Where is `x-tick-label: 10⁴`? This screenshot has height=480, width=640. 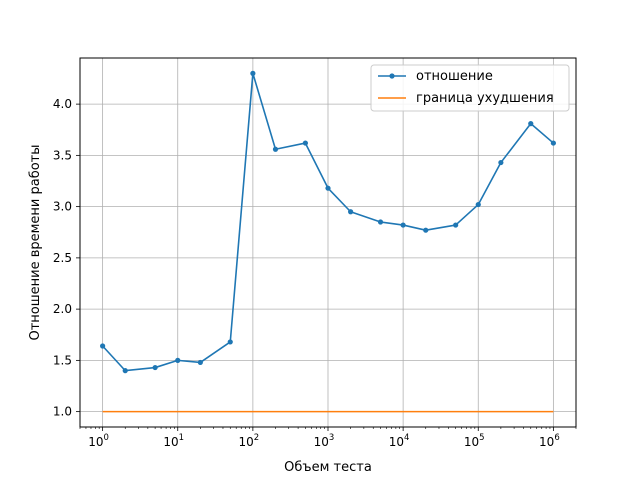
x-tick-label: 10⁴ is located at coordinates (399, 441).